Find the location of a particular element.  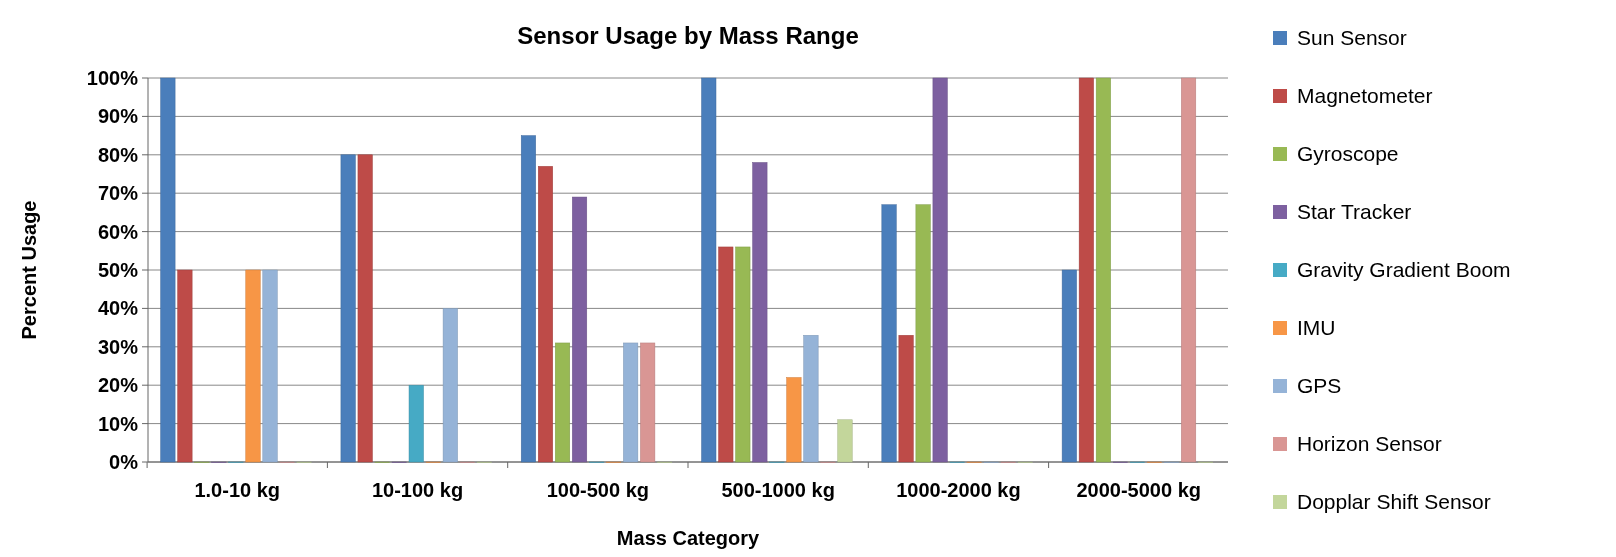

legend-label: Sun Sensor is located at coordinates (1352, 38).